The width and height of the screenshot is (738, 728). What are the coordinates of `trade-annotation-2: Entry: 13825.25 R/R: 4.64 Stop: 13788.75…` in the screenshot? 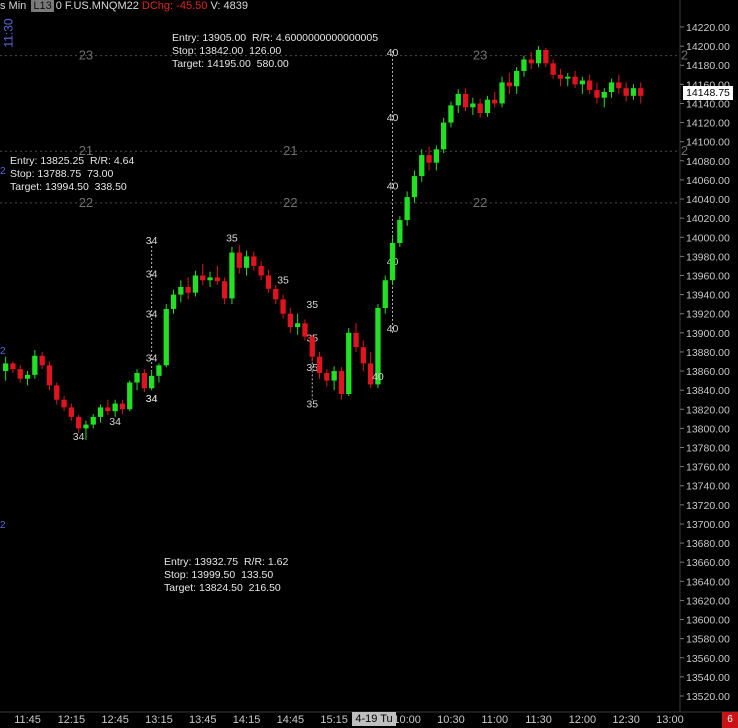 It's located at (72, 174).